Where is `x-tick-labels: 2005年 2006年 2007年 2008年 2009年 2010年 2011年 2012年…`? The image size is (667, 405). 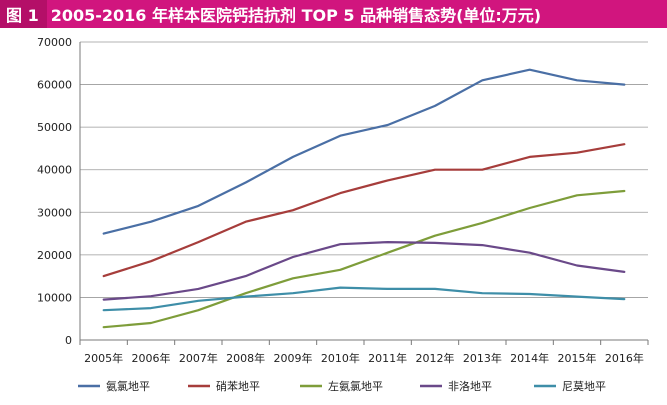 x-tick-labels: 2005年 2006年 2007年 2008年 2009年 2010年 2011年 2012年… is located at coordinates (364, 358).